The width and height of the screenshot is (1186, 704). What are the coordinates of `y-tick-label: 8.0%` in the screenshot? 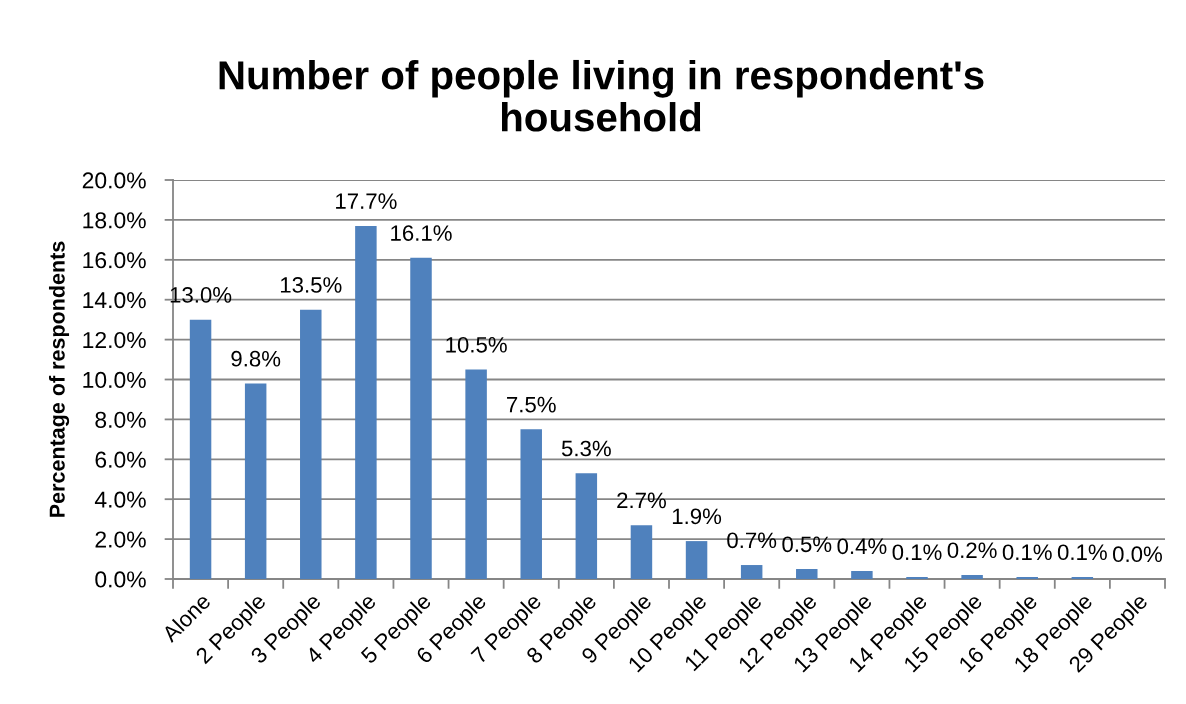 It's located at (120, 419).